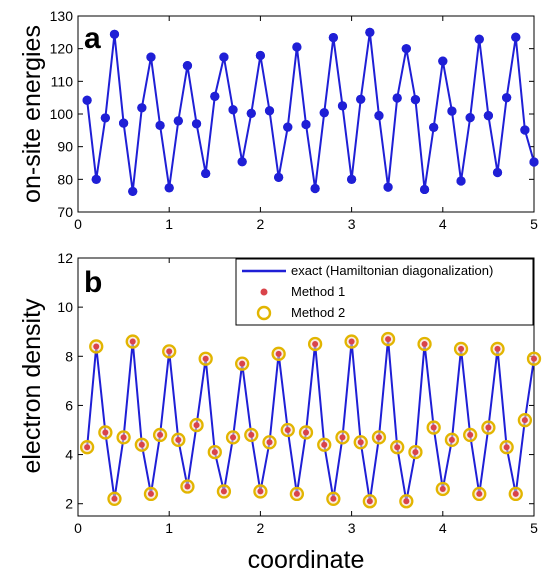 The width and height of the screenshot is (550, 579). I want to click on y-tick-label: 70, so click(65, 212).